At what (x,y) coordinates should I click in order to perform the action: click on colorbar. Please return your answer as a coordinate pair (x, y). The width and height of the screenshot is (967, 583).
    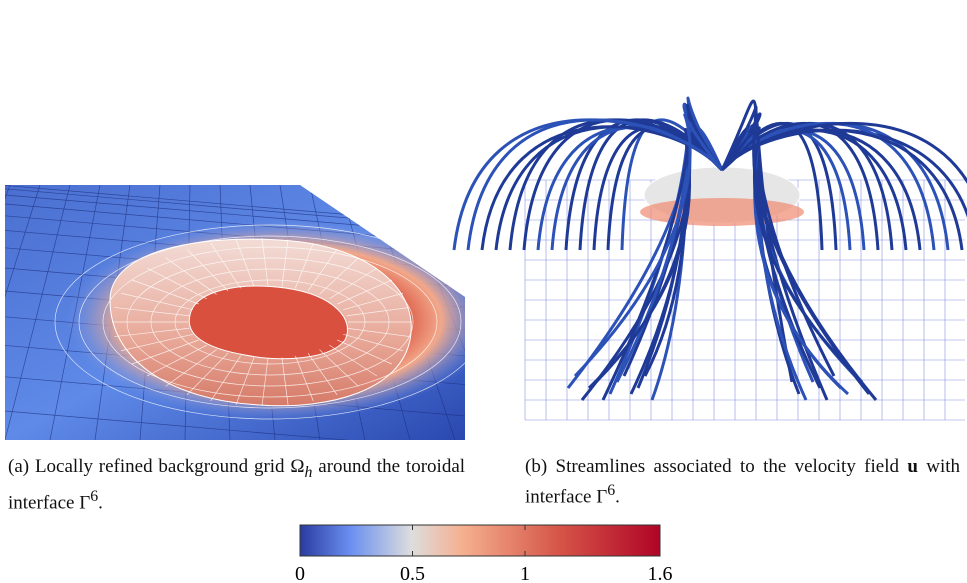
    Looking at the image, I should click on (480, 540).